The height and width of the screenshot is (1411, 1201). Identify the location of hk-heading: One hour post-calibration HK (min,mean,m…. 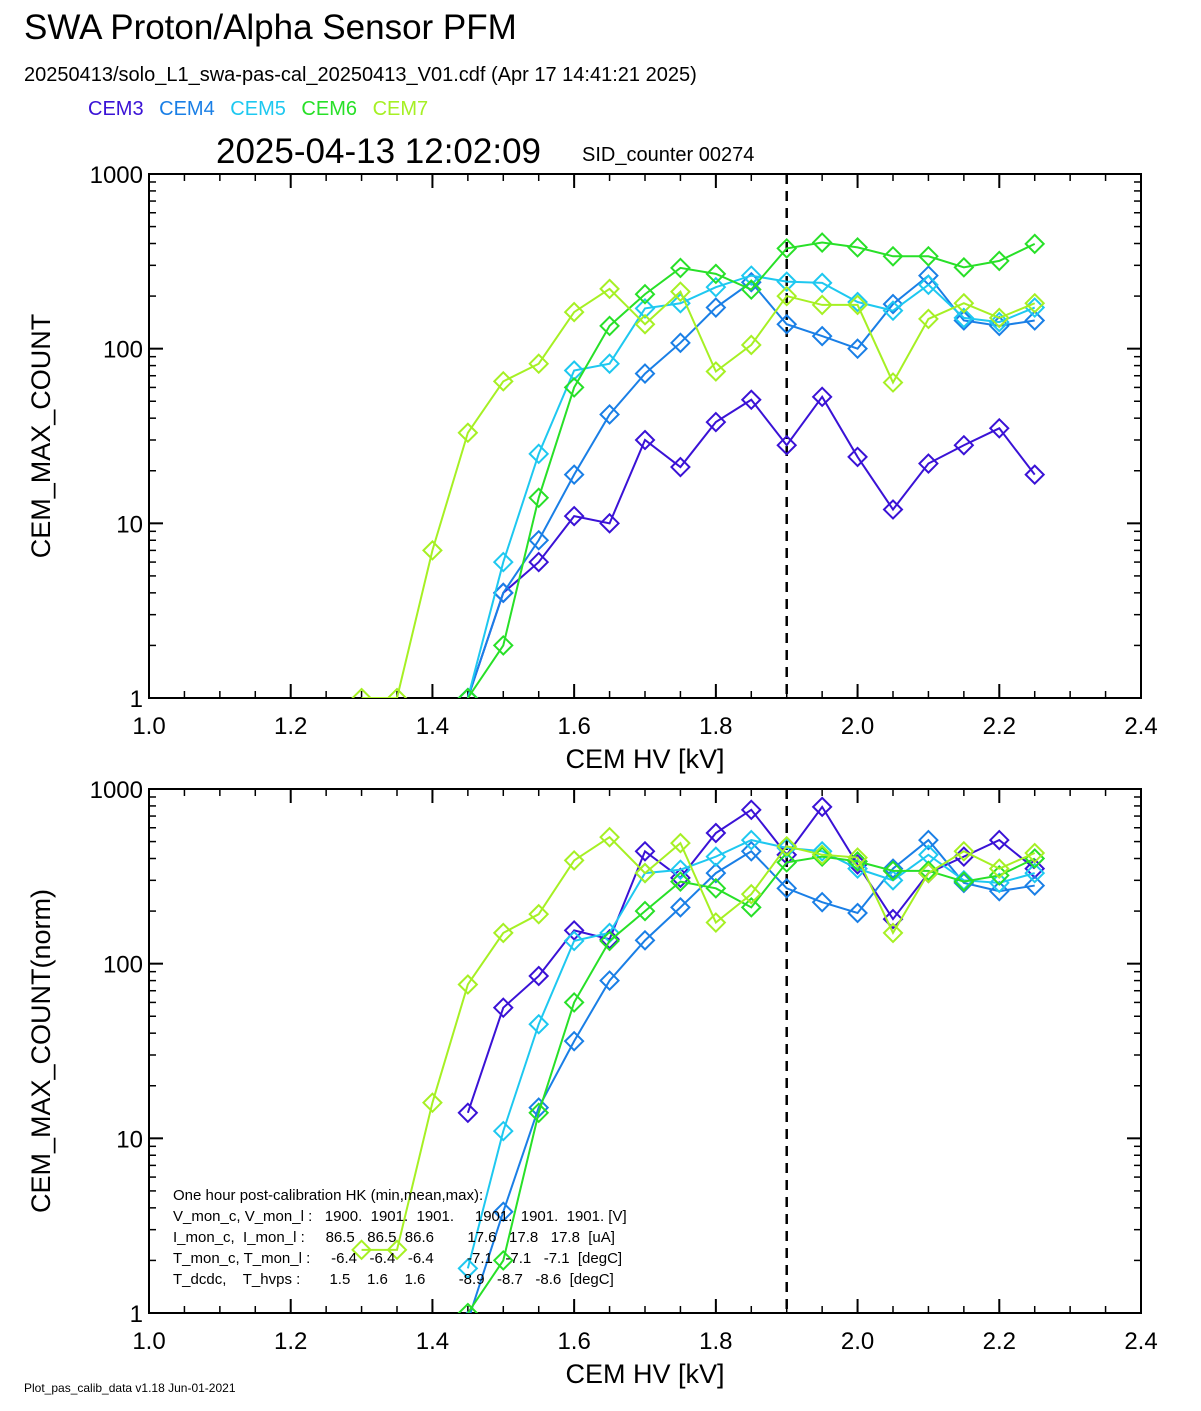
(328, 1195).